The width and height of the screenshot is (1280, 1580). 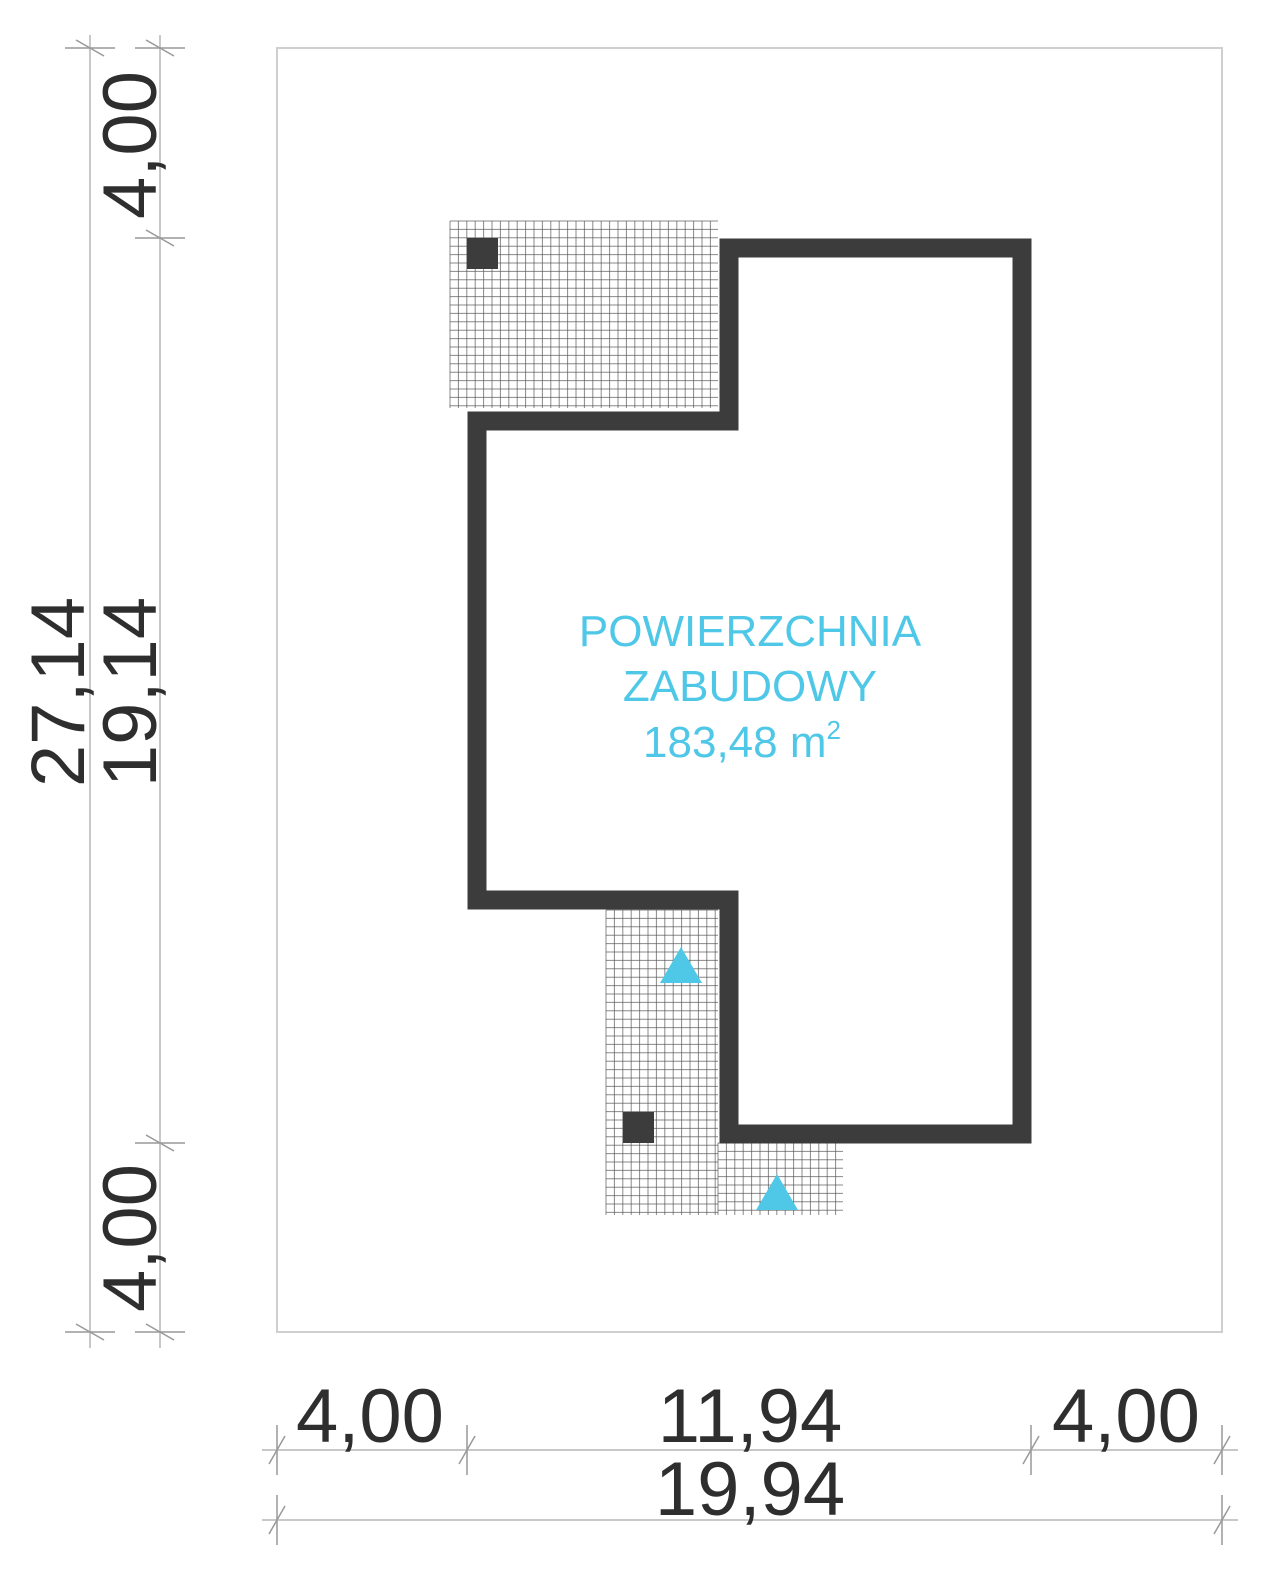 What do you see at coordinates (130, 1238) in the screenshot?
I see `dim-left-bottom: 4,00` at bounding box center [130, 1238].